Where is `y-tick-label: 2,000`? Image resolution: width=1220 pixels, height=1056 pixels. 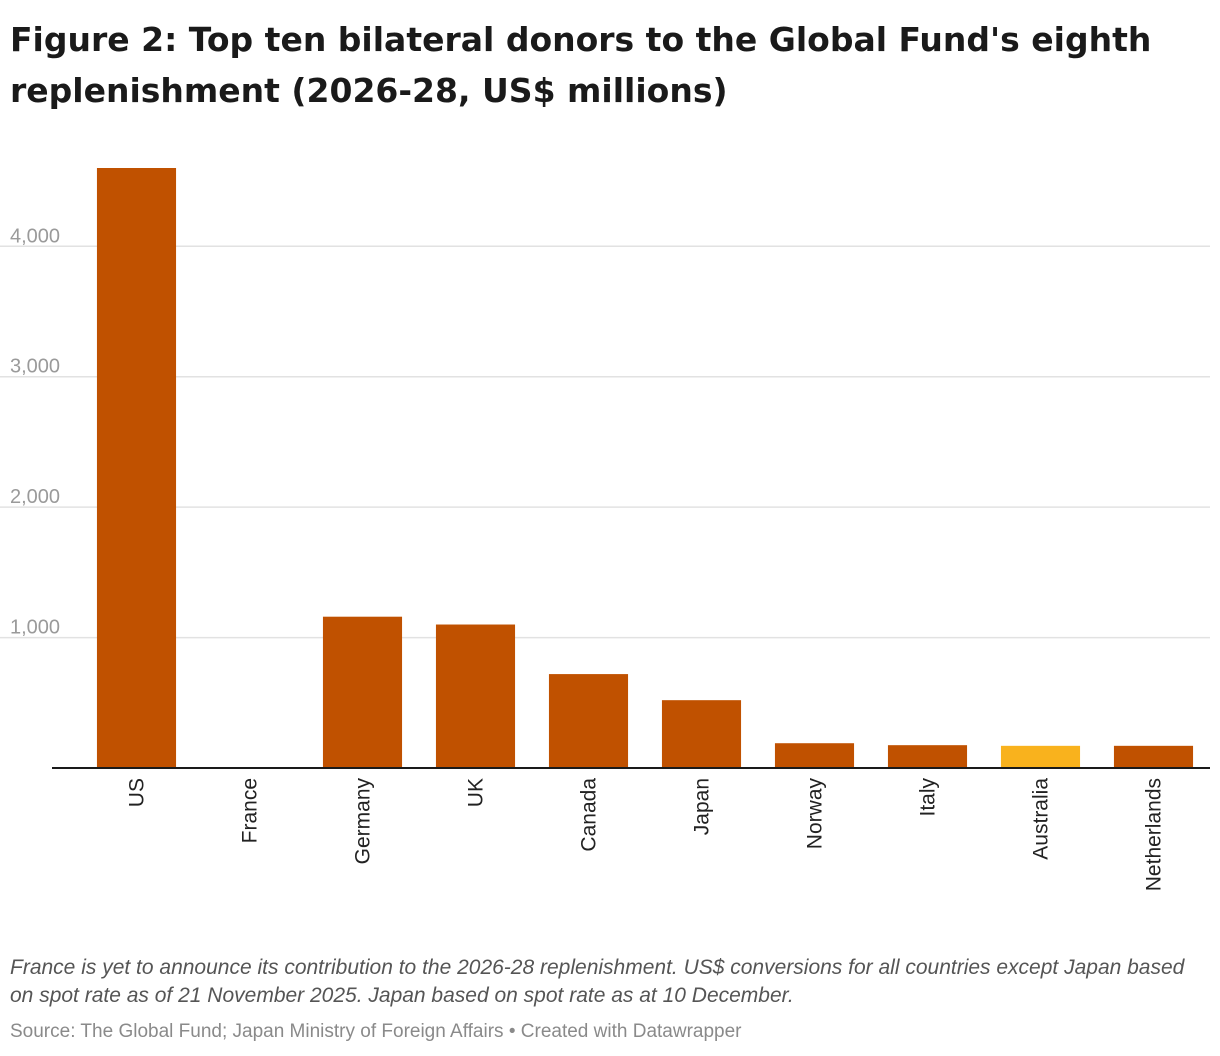
y-tick-label: 2,000 is located at coordinates (35, 497).